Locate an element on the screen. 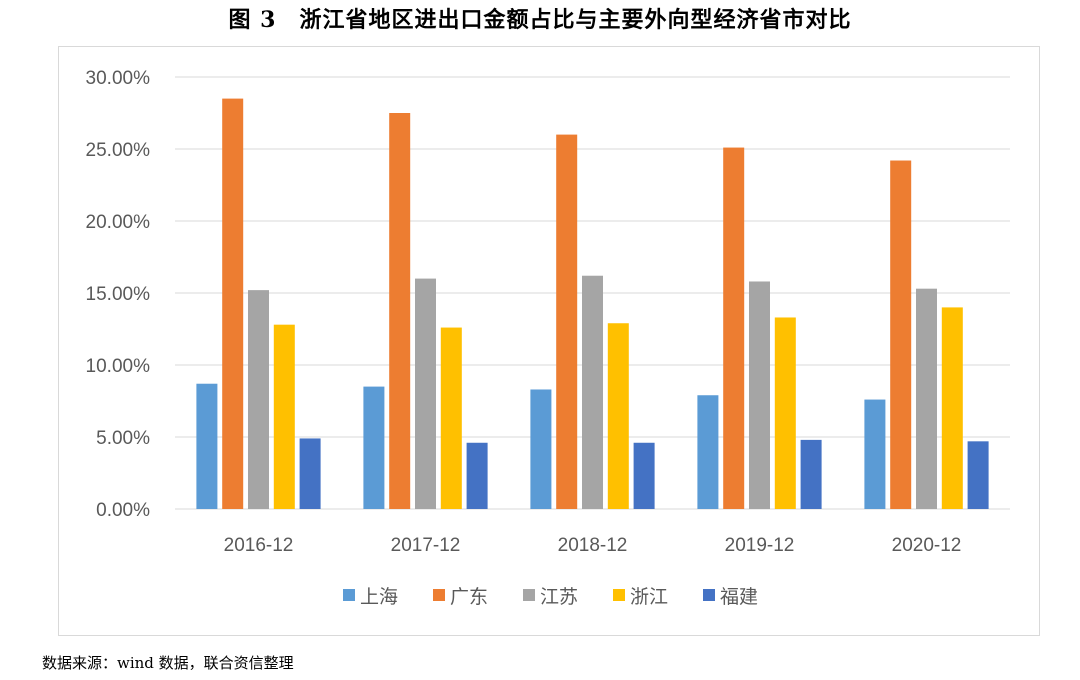  legend-swatch-浙江 is located at coordinates (619, 595).